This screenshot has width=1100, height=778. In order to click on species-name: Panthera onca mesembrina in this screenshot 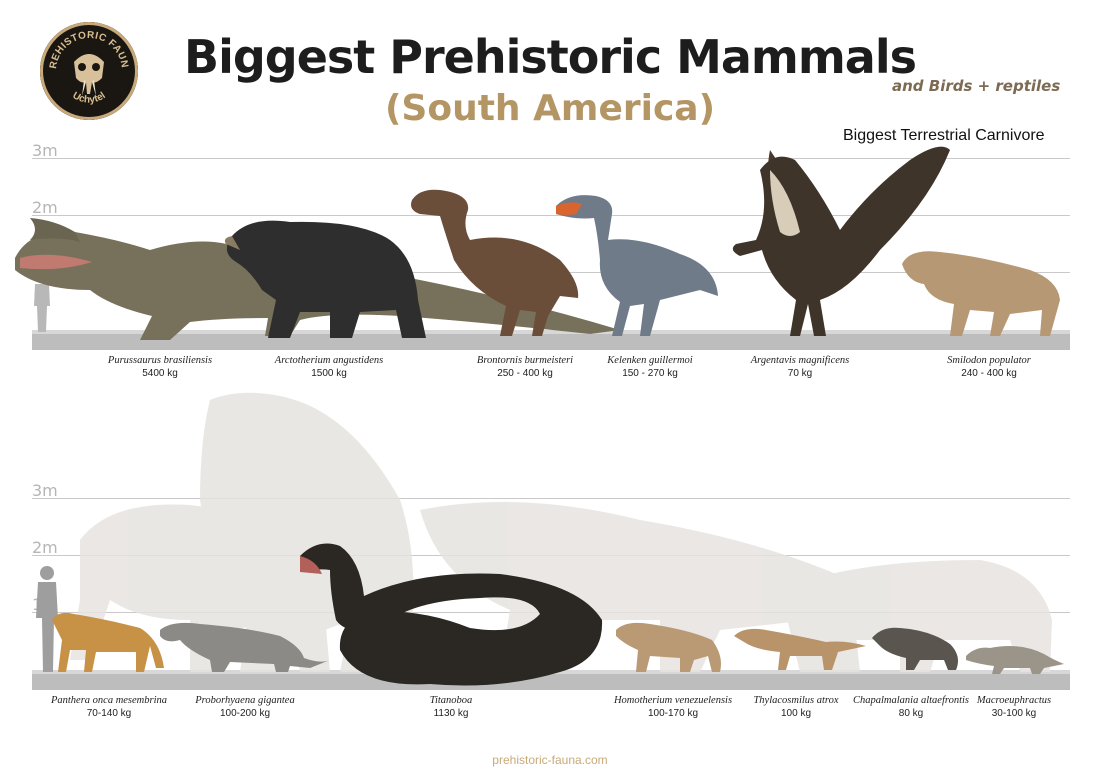, I will do `click(109, 700)`.